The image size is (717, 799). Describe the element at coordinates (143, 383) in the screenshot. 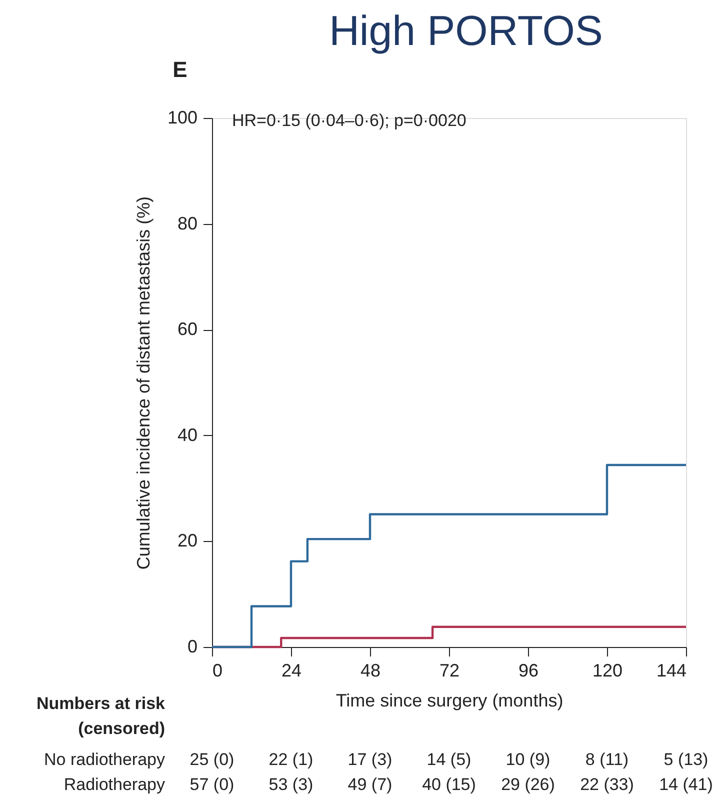

I see `y-axis-title: Cumulative incidence of distant metastasis (%)` at that location.